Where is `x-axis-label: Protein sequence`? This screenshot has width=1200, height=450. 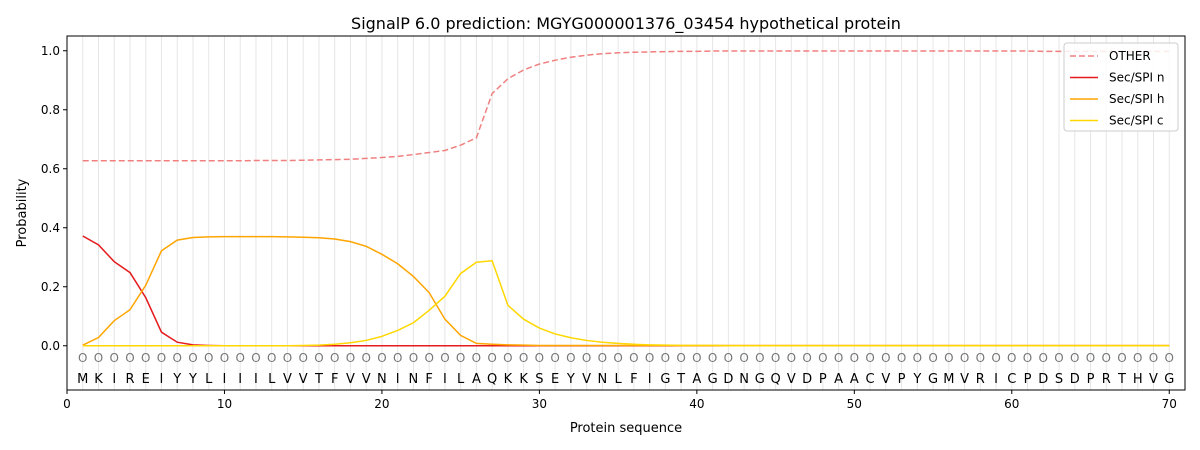
x-axis-label: Protein sequence is located at coordinates (626, 428).